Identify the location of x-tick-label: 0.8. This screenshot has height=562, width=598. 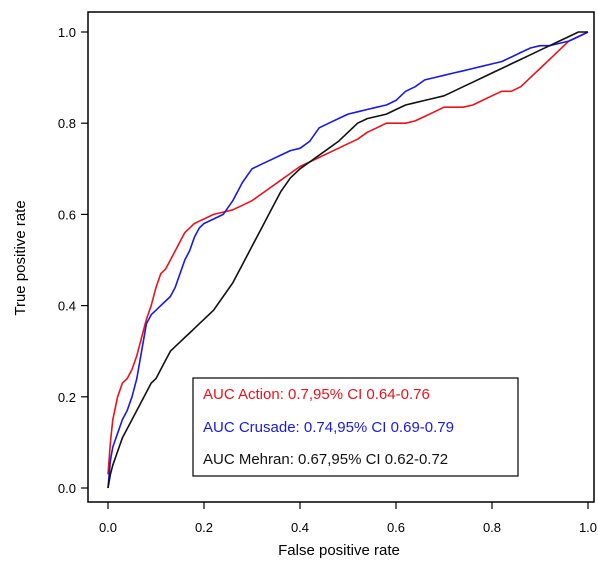
(492, 527).